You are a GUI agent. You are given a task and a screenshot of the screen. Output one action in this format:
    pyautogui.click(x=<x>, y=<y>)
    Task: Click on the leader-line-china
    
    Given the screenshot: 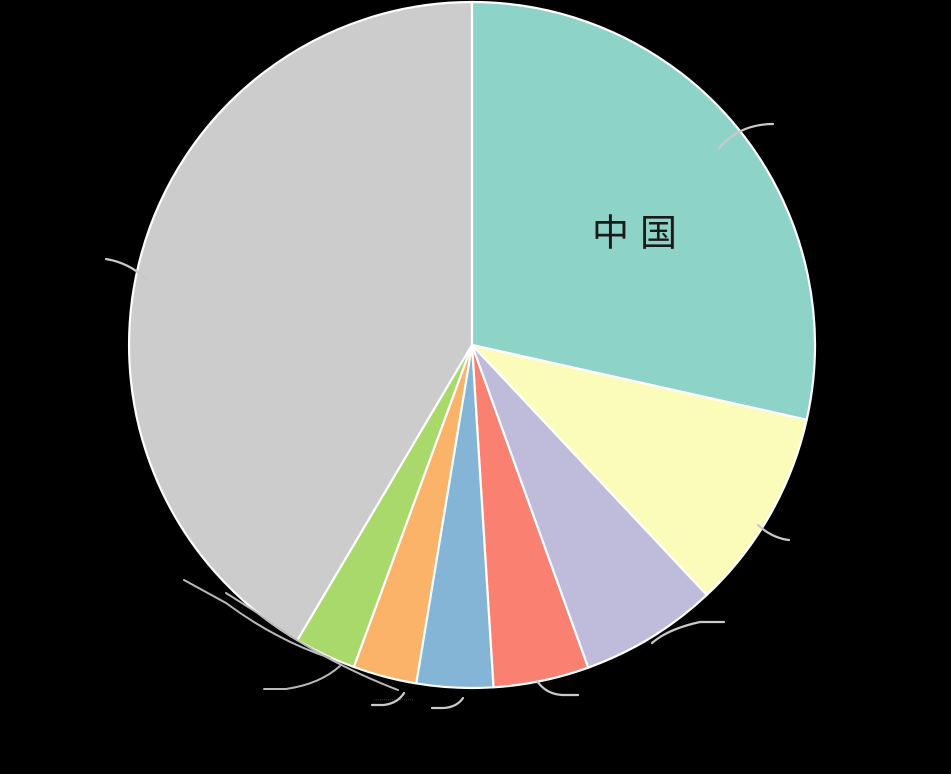 What is the action you would take?
    pyautogui.click(x=746, y=136)
    